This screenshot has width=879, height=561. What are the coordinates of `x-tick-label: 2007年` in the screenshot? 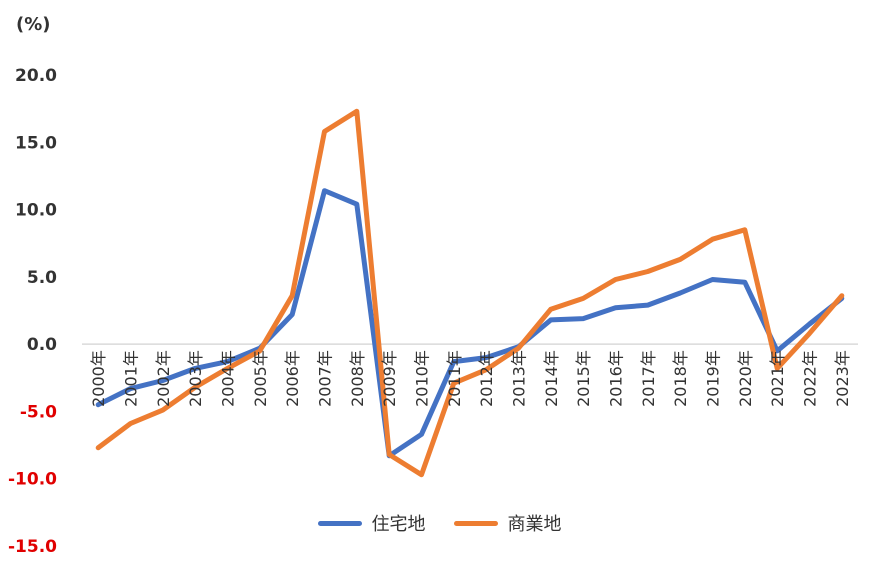 It's located at (325, 378).